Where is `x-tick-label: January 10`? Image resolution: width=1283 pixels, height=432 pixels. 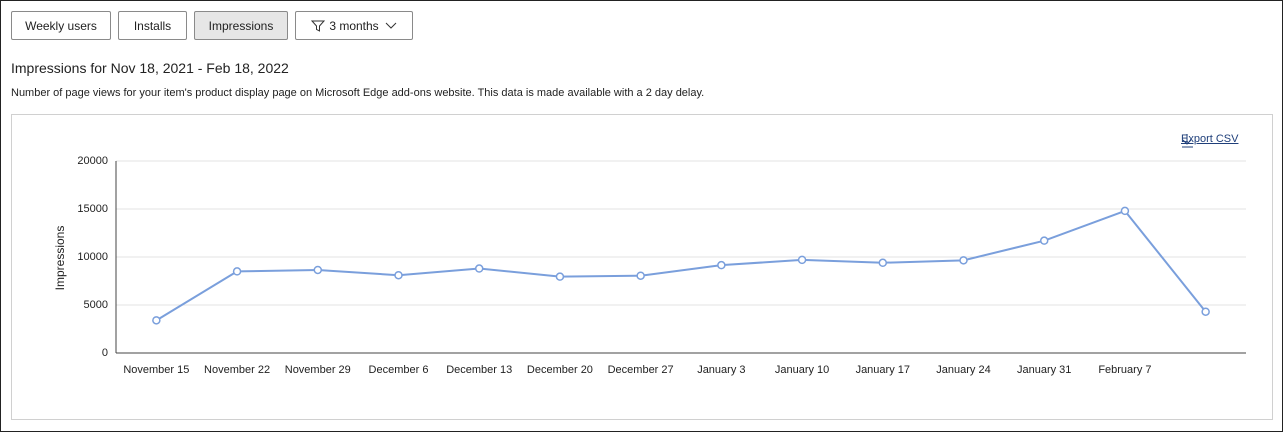 x-tick-label: January 10 is located at coordinates (802, 370).